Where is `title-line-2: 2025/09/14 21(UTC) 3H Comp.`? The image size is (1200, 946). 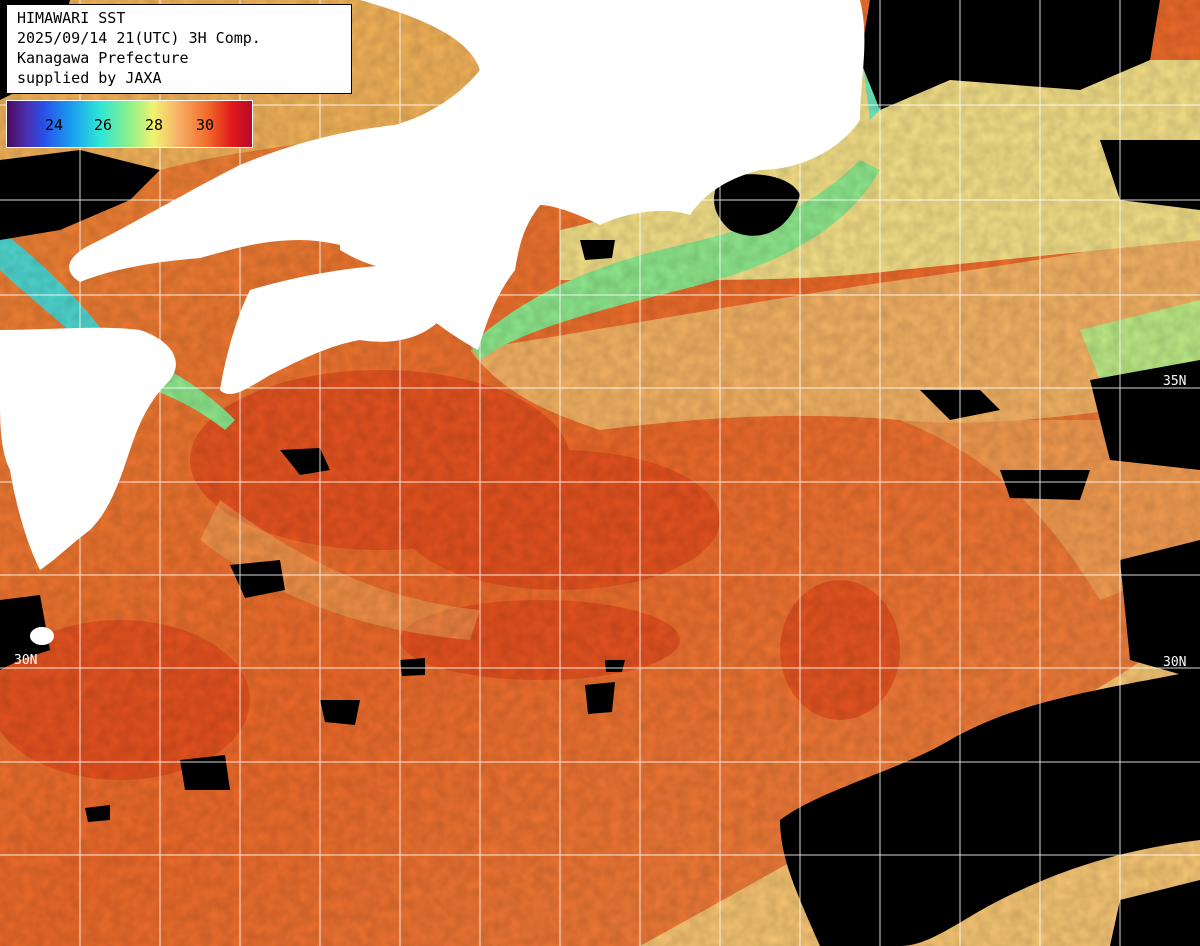
title-line-2: 2025/09/14 21(UTC) 3H Comp. is located at coordinates (139, 38).